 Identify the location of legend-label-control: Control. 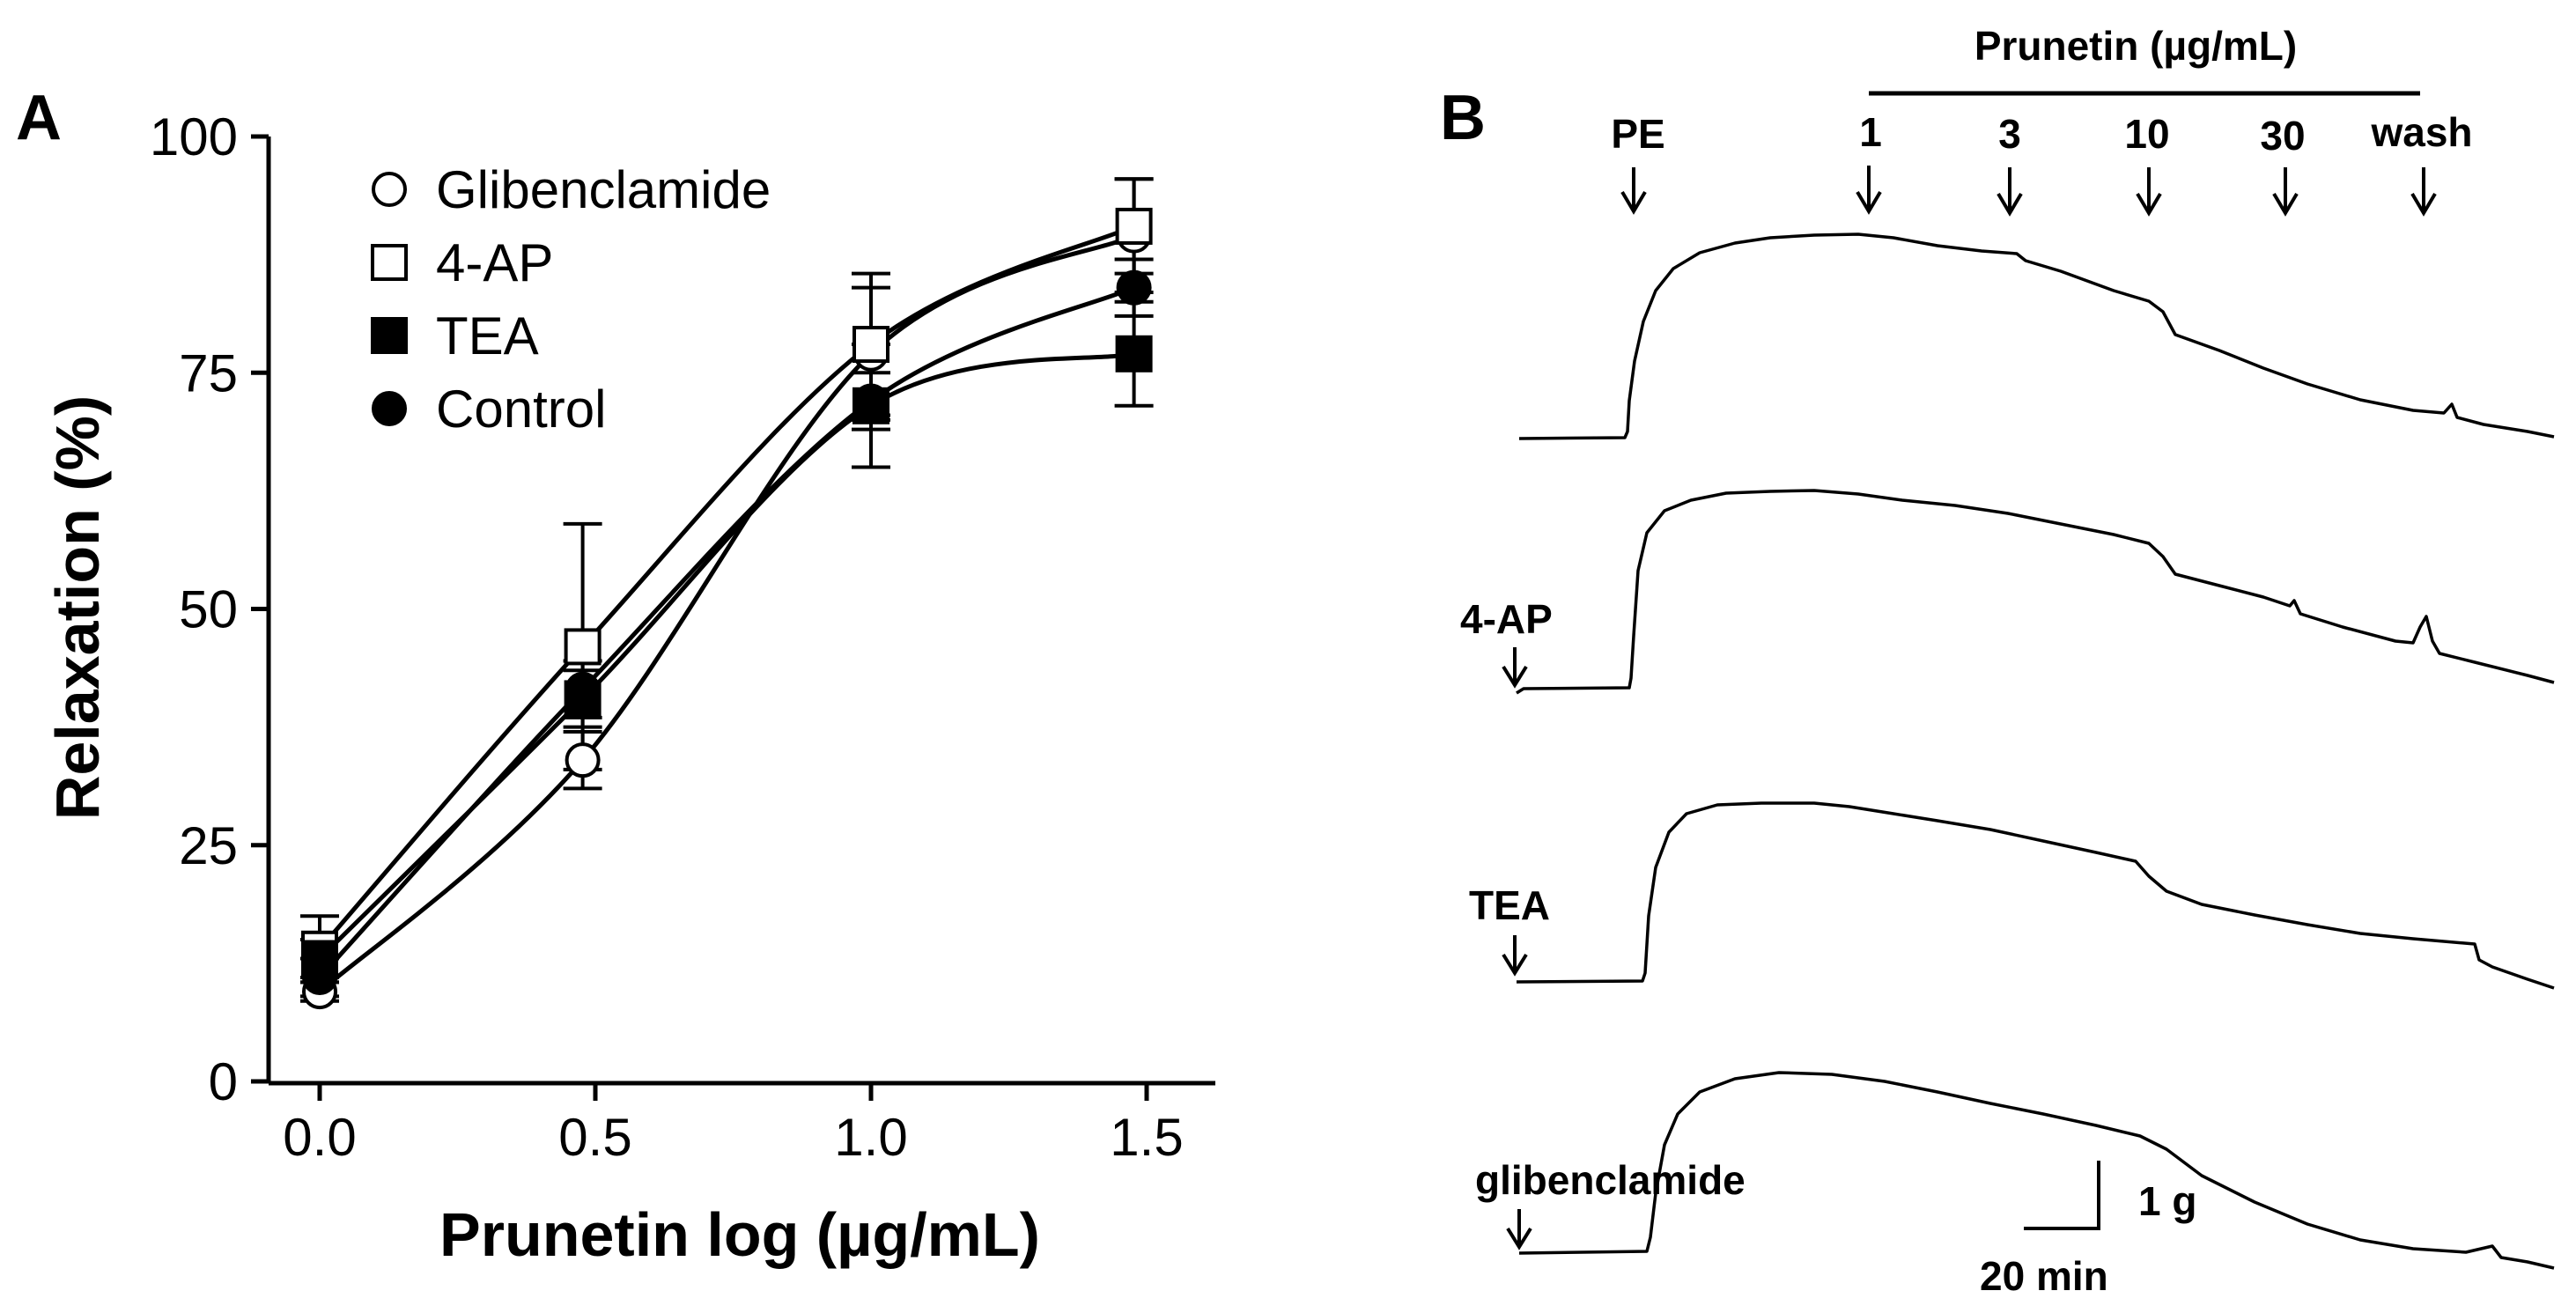
(521, 409).